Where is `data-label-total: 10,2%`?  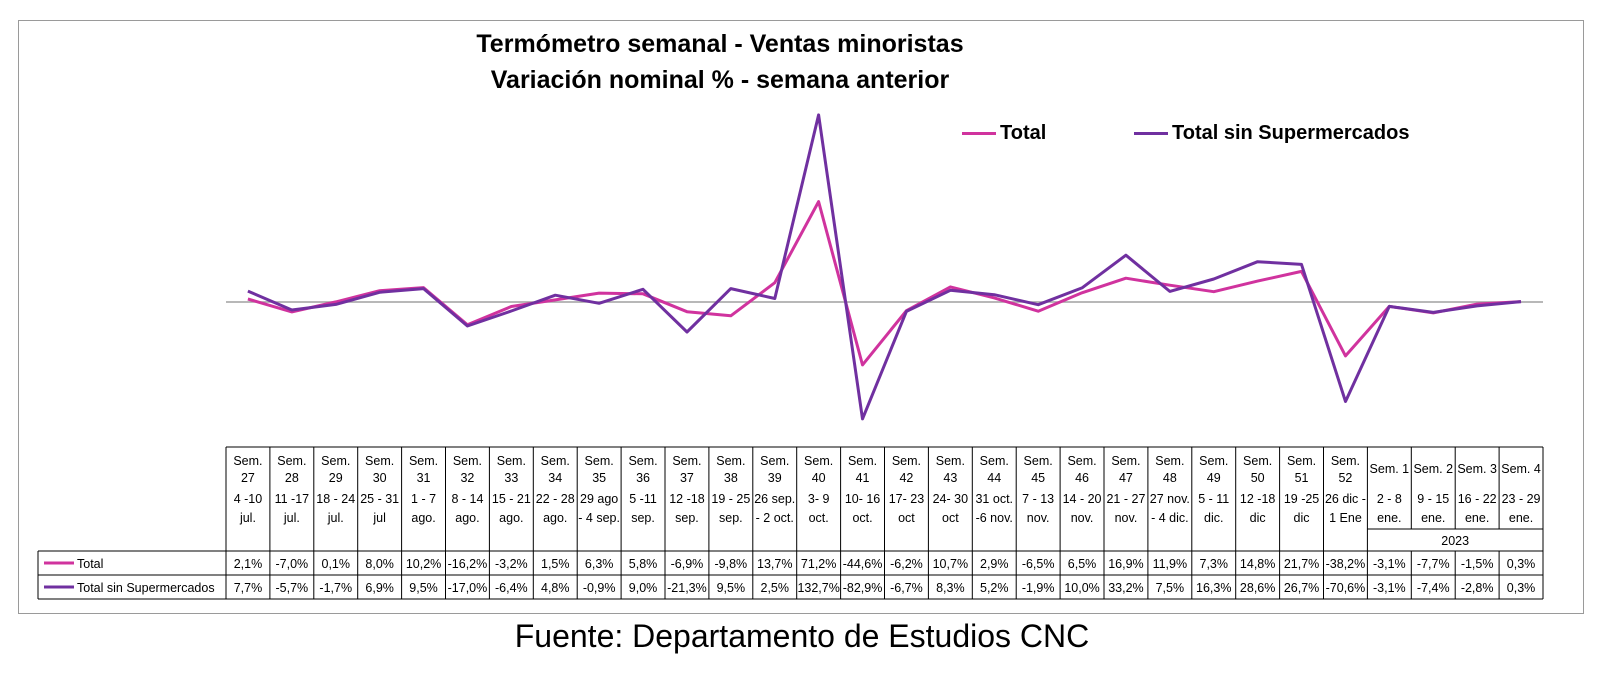
data-label-total: 10,2% is located at coordinates (423, 564).